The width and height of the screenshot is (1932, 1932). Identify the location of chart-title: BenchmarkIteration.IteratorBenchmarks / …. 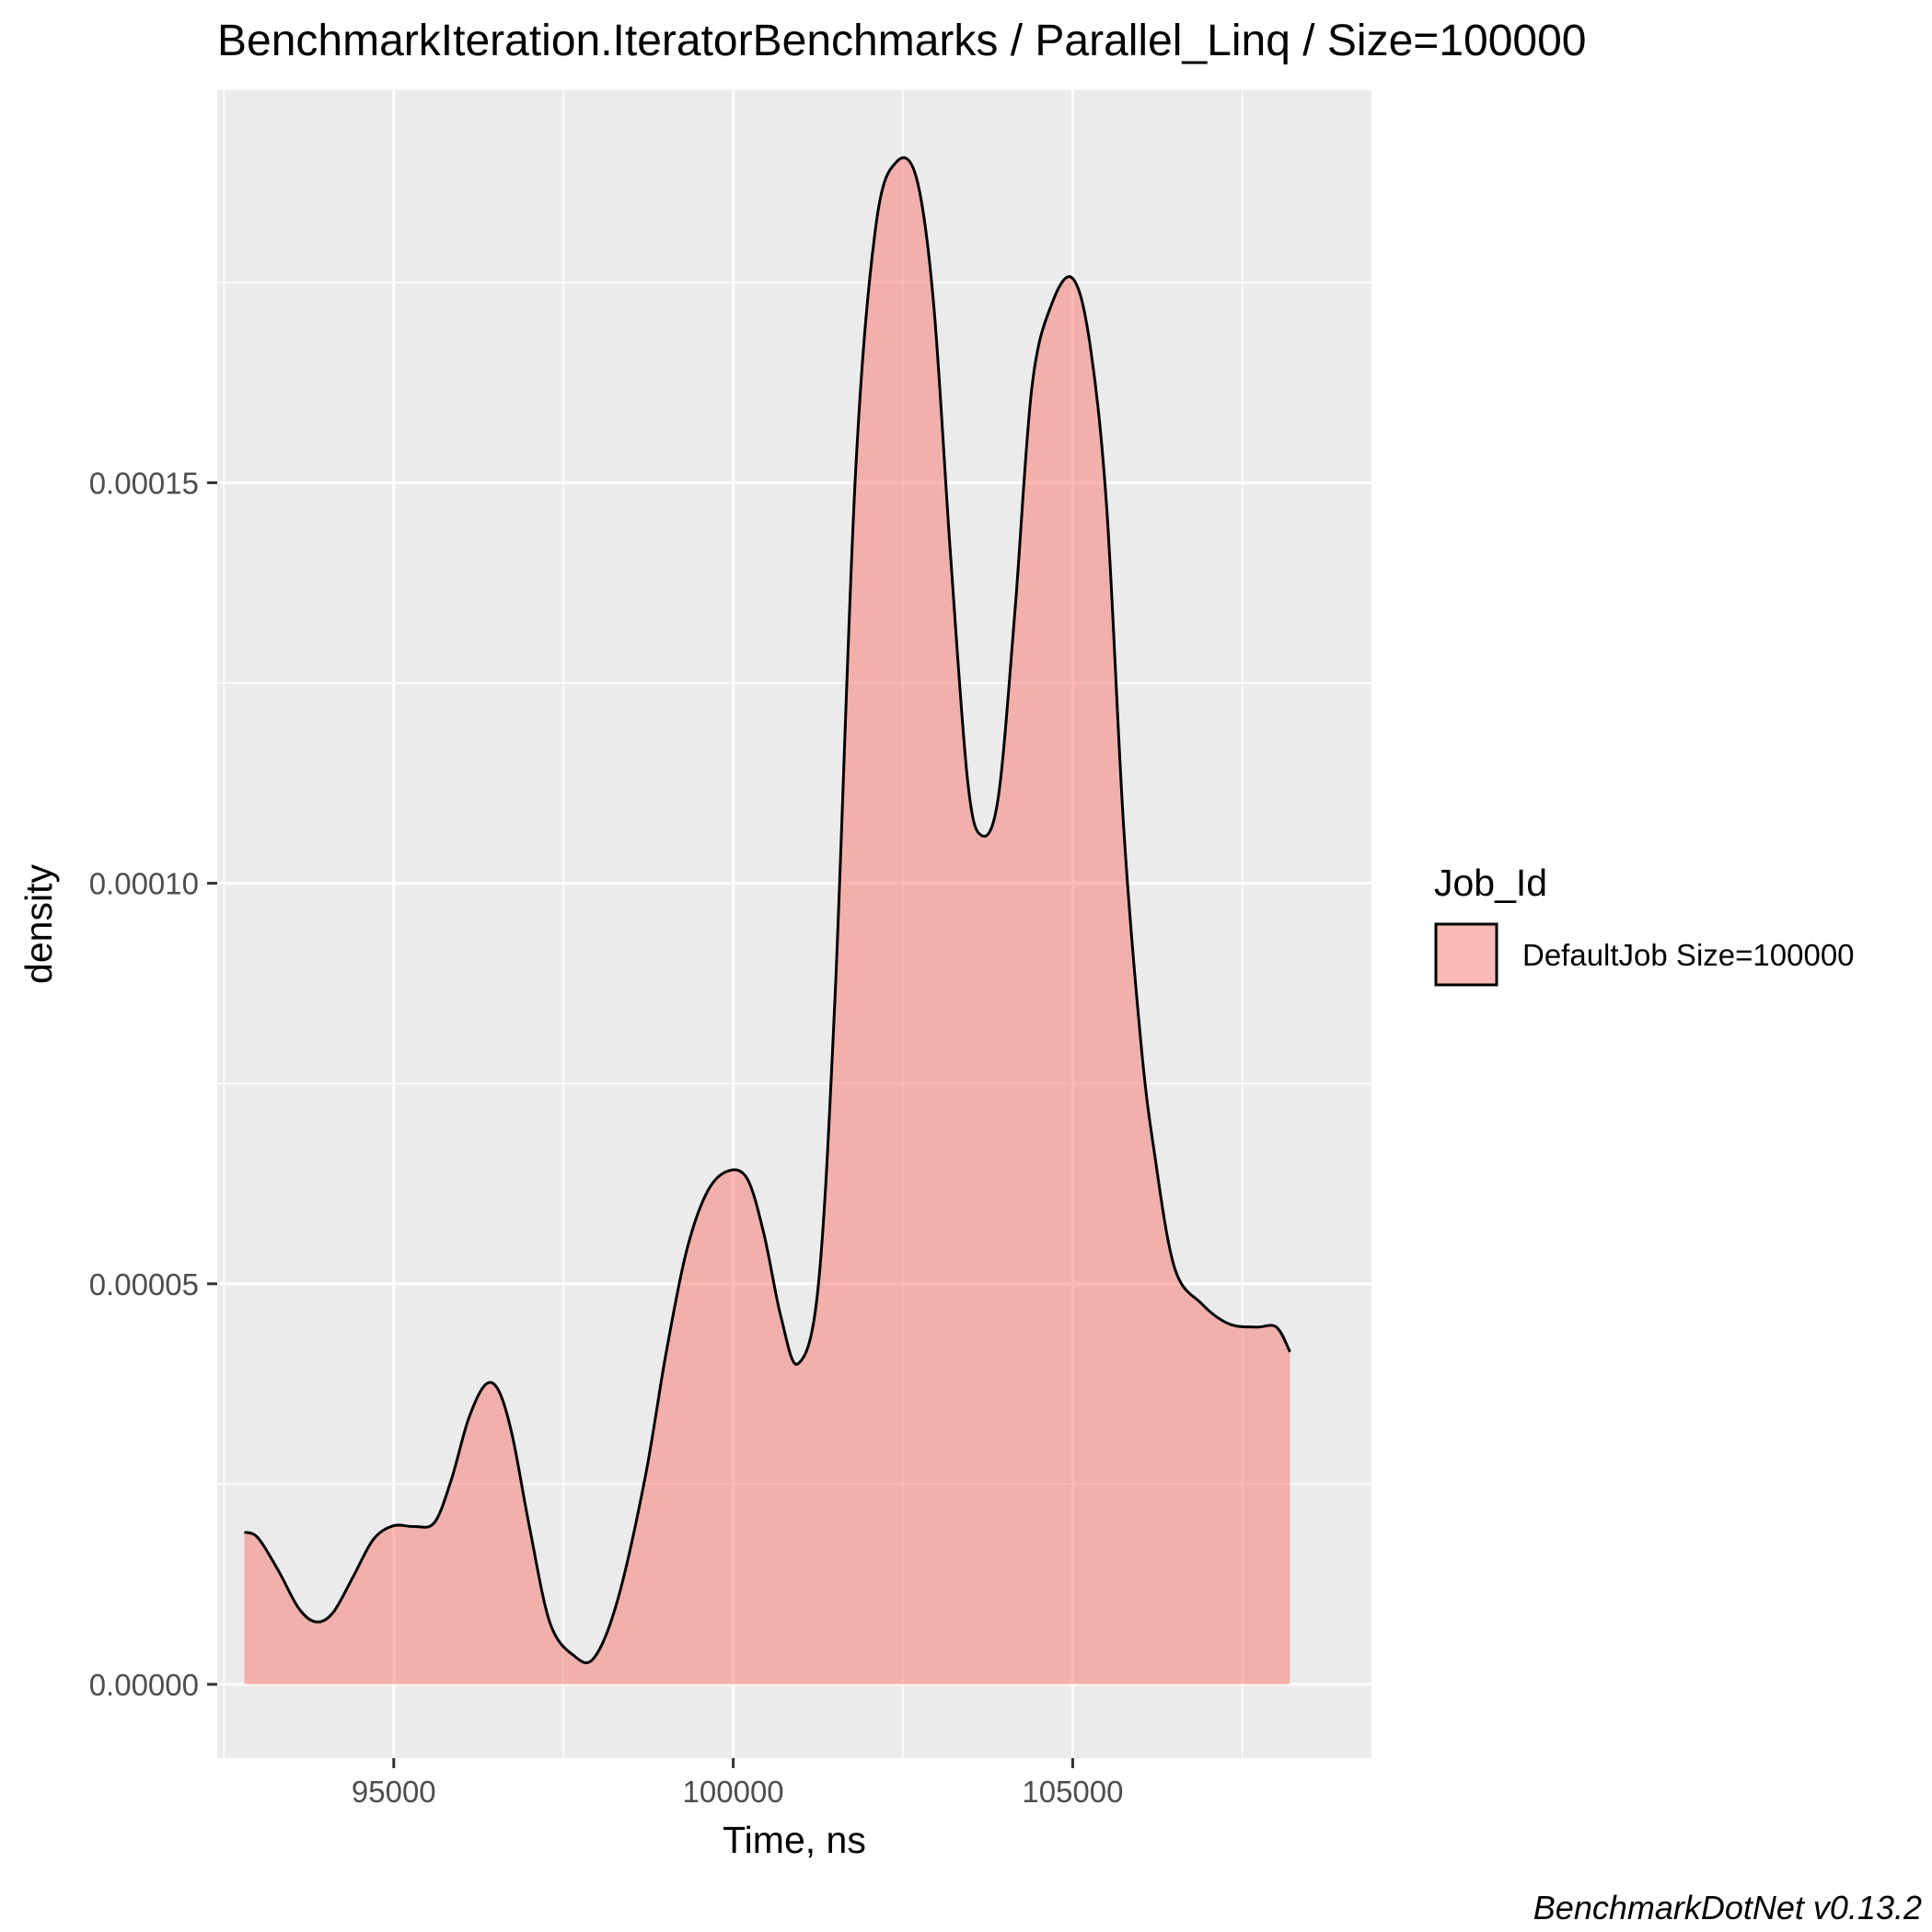
(902, 41).